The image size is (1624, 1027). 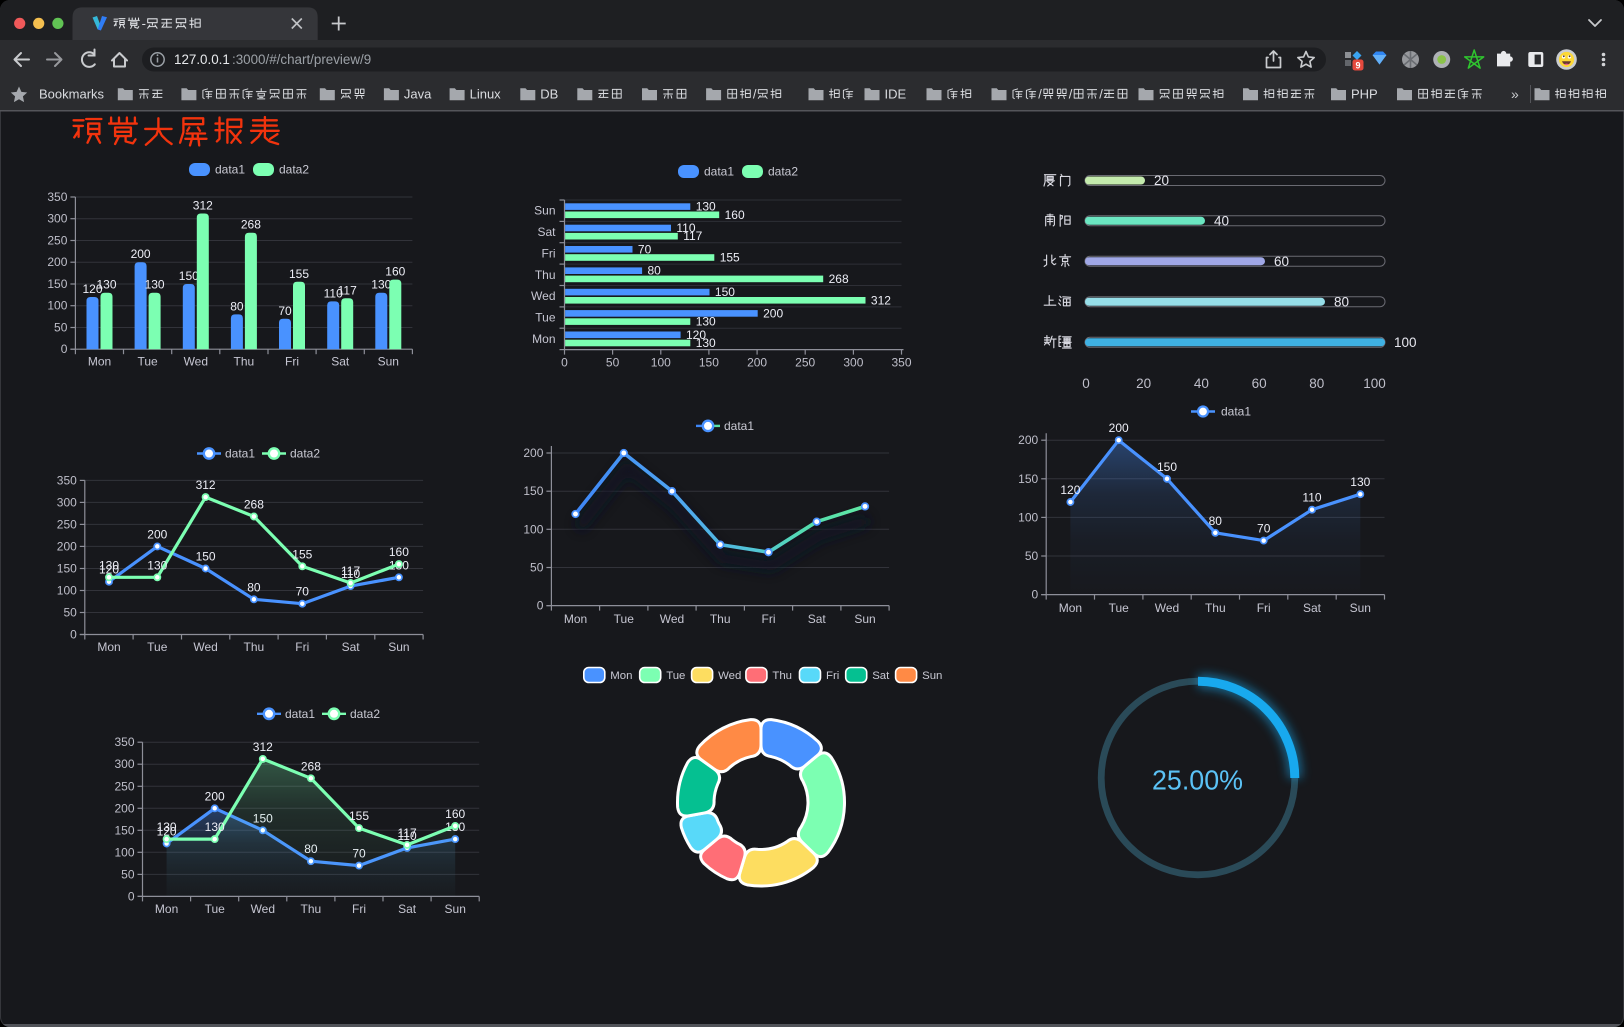 What do you see at coordinates (57, 219) in the screenshot?
I see `svg-text: 300` at bounding box center [57, 219].